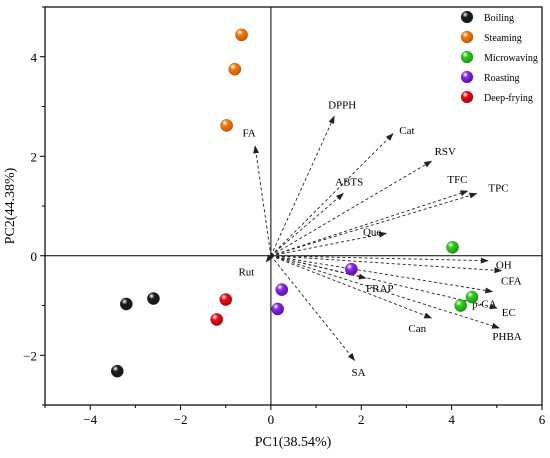  What do you see at coordinates (502, 78) in the screenshot?
I see `legend-label: Roasting` at bounding box center [502, 78].